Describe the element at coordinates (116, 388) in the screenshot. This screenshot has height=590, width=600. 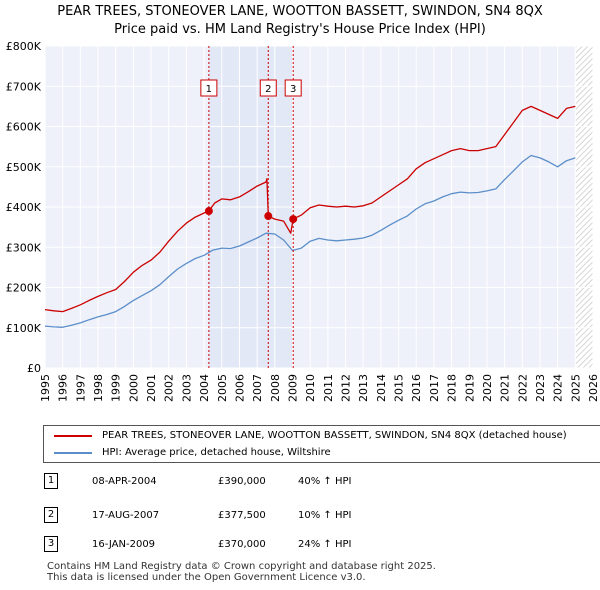
I see `x-tick-label: 1999` at that location.